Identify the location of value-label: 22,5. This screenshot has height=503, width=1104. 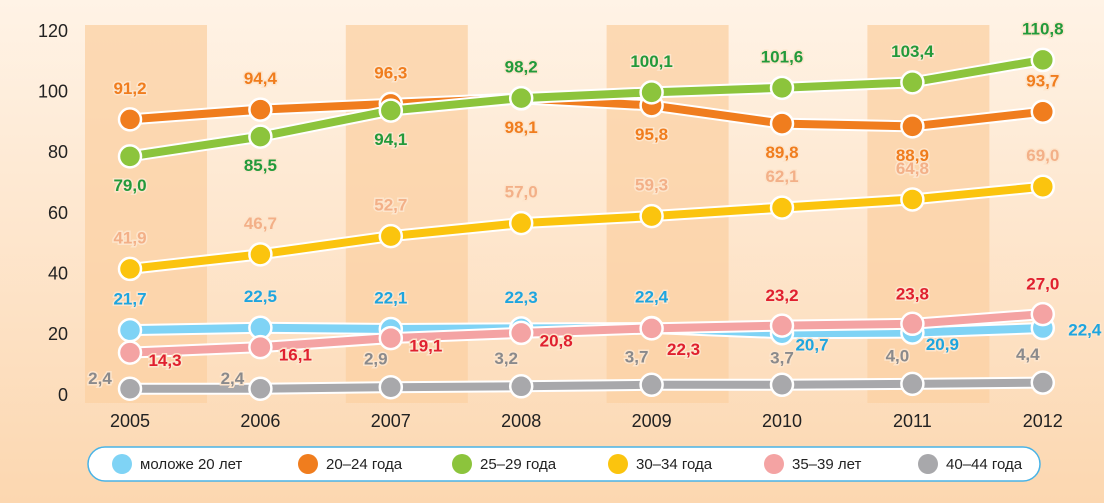
(260, 296).